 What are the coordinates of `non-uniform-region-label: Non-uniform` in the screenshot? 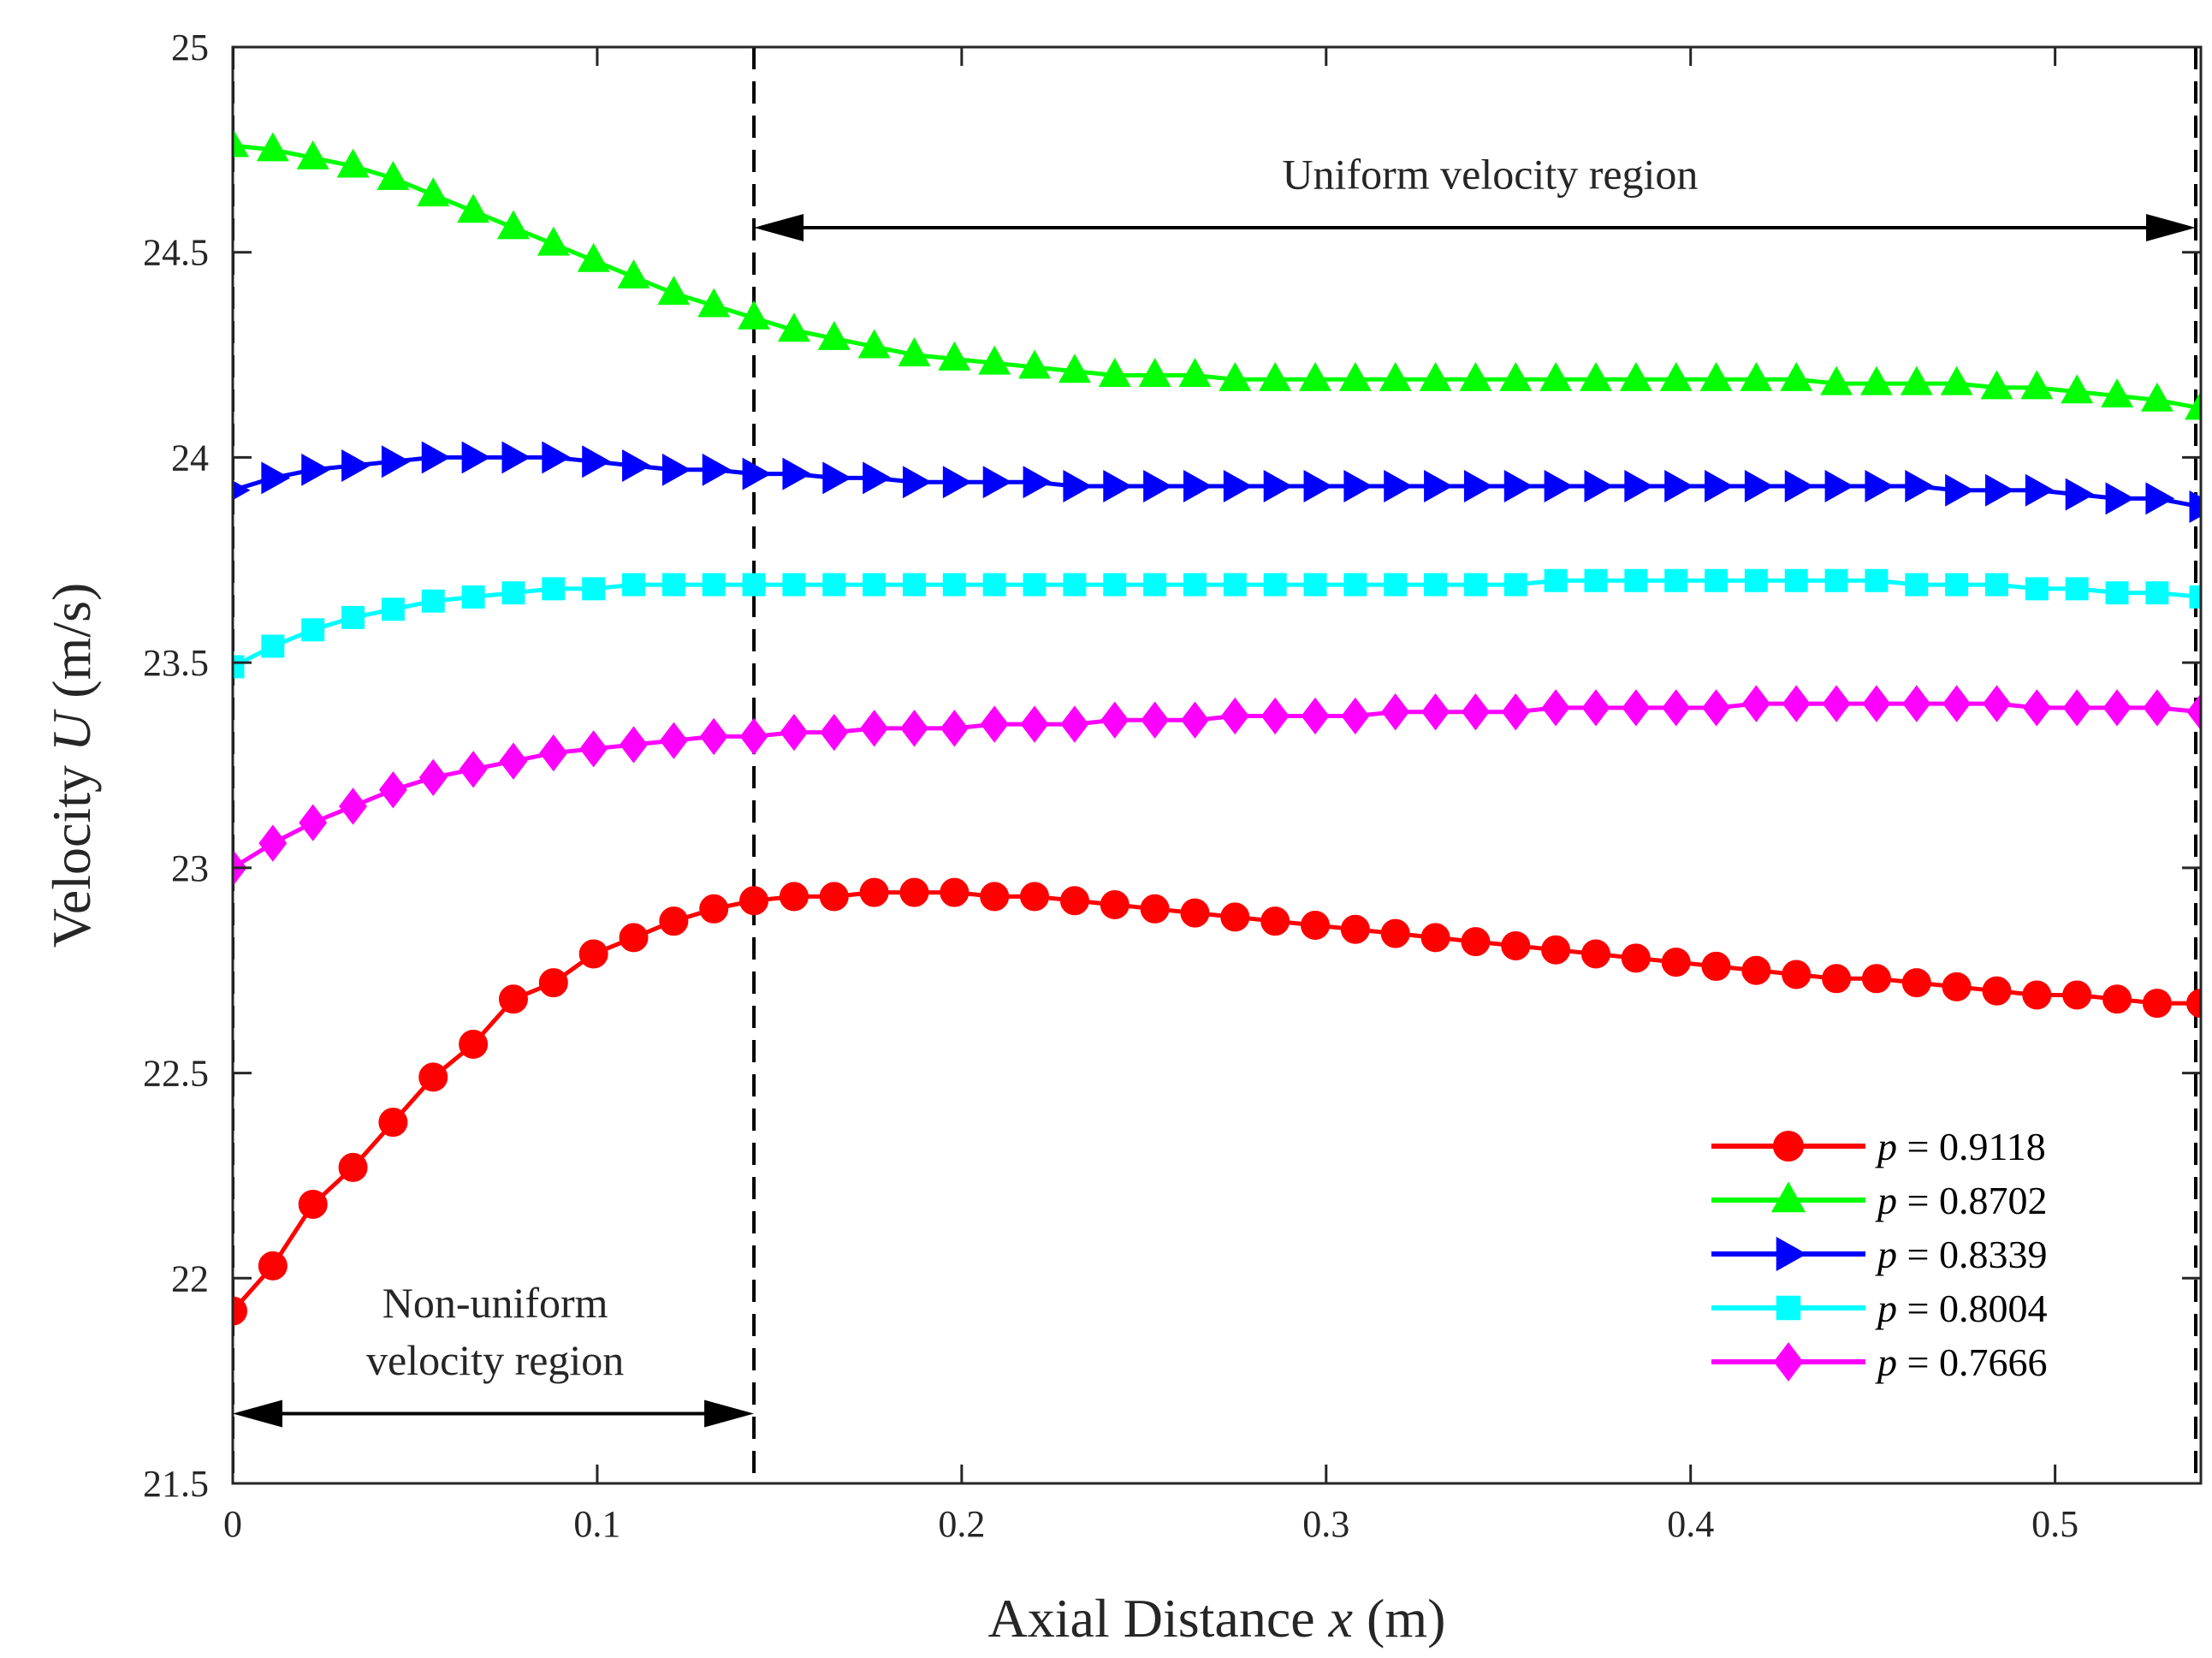 It's located at (495, 1303).